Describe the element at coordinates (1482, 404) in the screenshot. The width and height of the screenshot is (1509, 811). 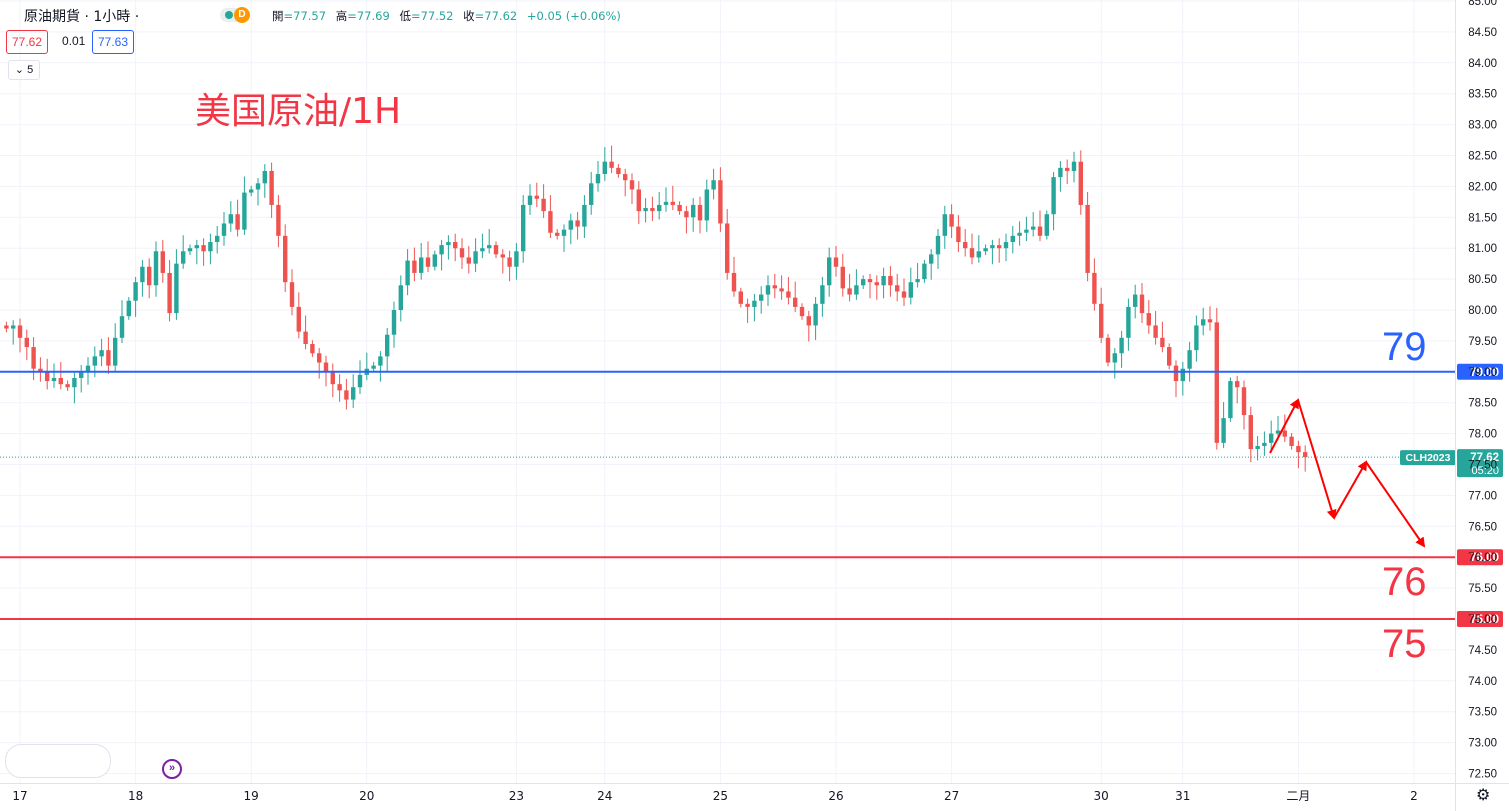
I see `y-tick-label: 78.50` at that location.